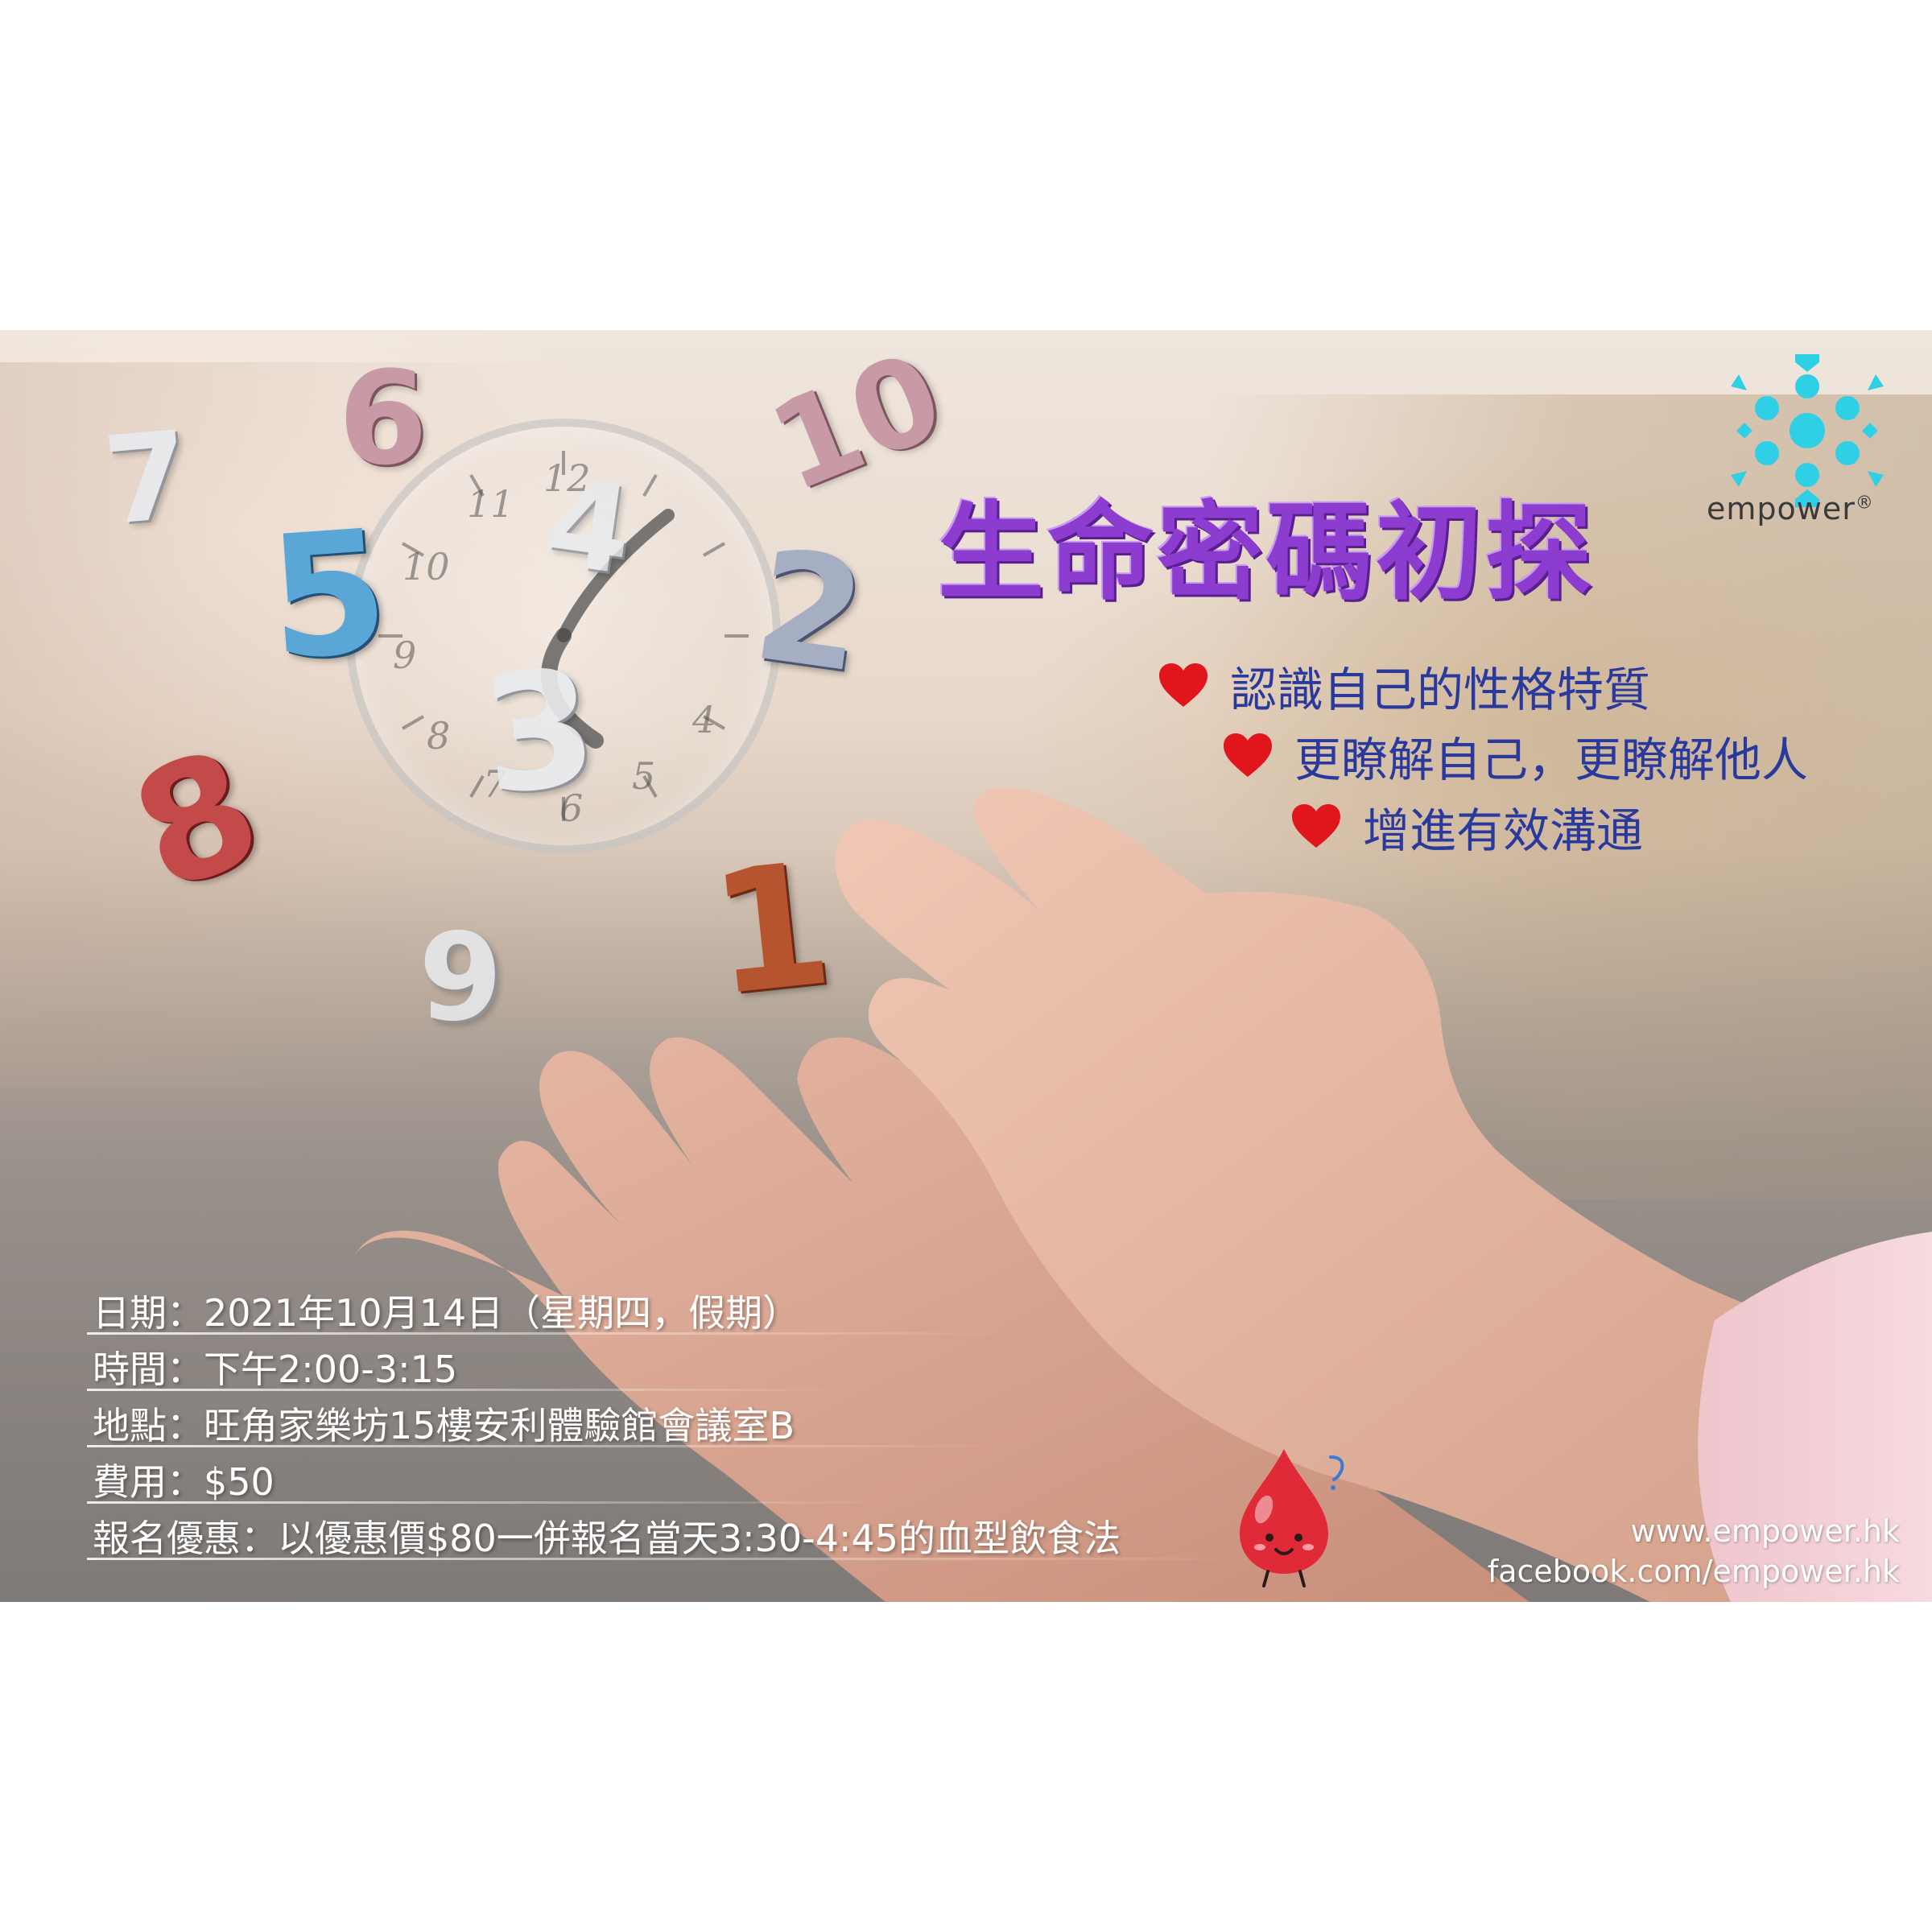 This screenshot has height=1932, width=1932. I want to click on detail-time: 時間：下午2:00-3:15, so click(275, 1369).